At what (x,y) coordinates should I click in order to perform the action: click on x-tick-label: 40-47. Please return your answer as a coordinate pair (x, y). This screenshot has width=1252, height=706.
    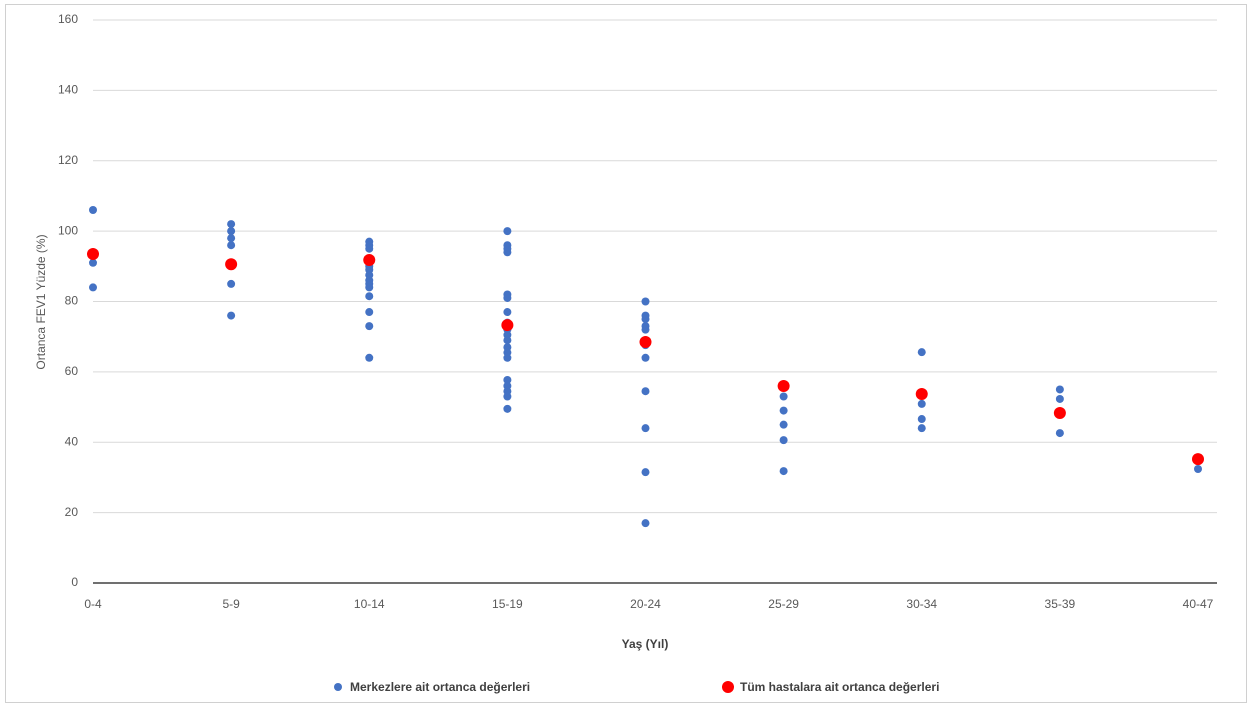
    Looking at the image, I should click on (1198, 604).